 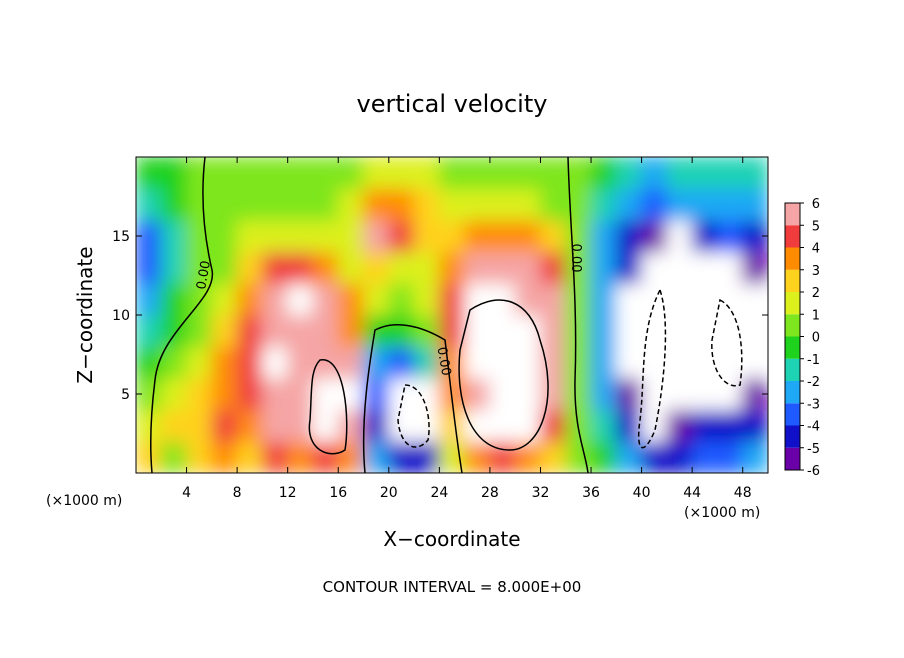 What do you see at coordinates (813, 382) in the screenshot?
I see `colorbar-tick-label: -2` at bounding box center [813, 382].